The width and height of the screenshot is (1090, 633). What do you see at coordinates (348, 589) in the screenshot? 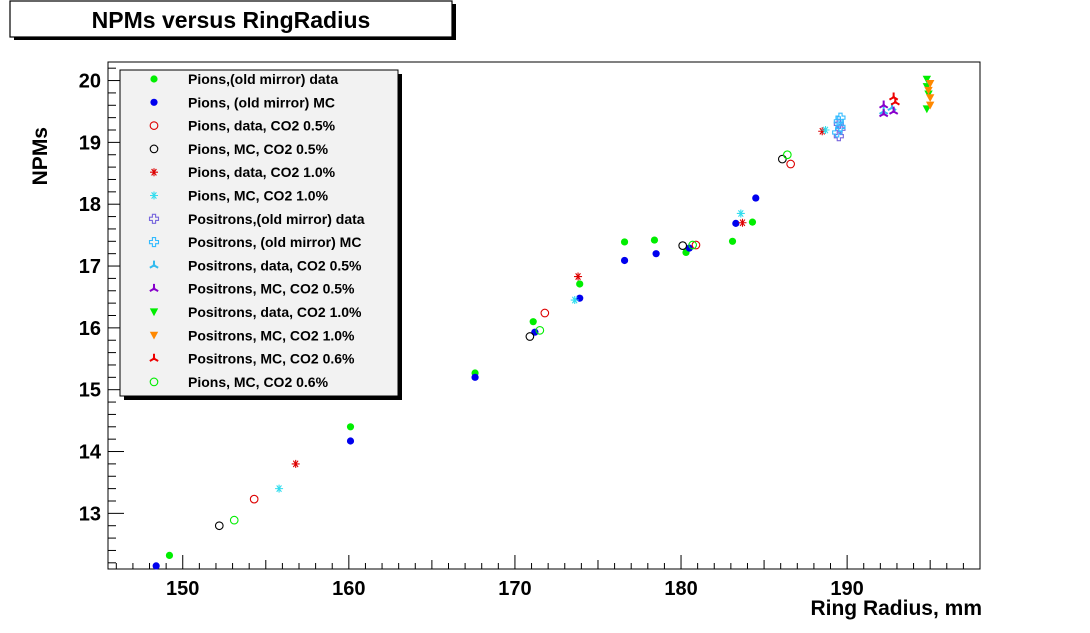
I see `x-tick-label: 160` at bounding box center [348, 589].